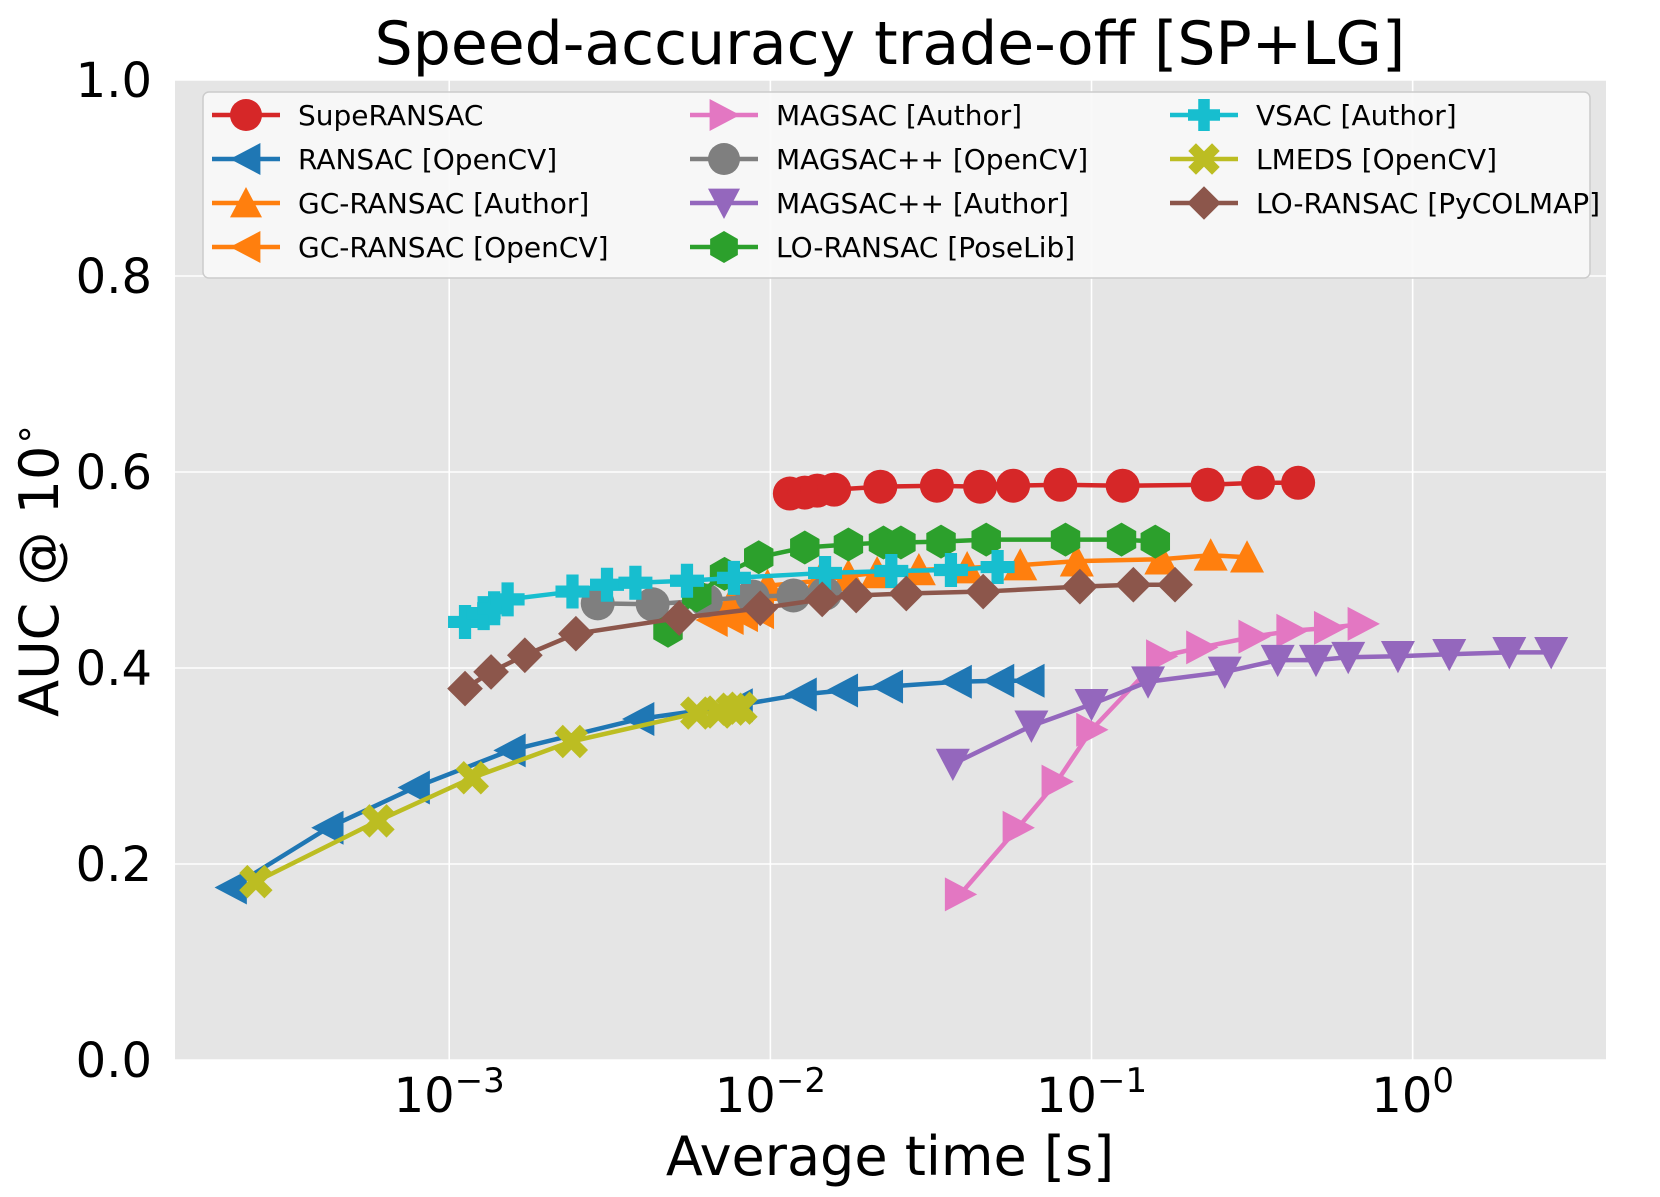 This screenshot has width=1660, height=1197. I want to click on legend-label: MAGSAC++ [OpenCV], so click(932, 159).